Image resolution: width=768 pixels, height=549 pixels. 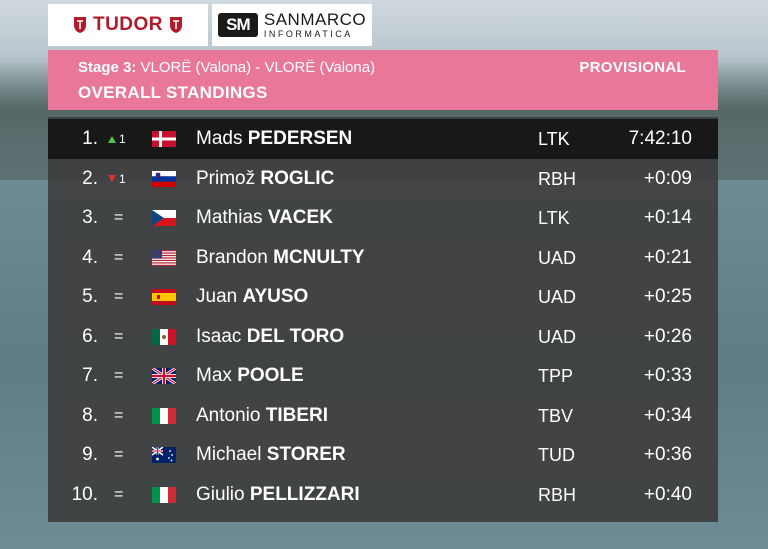 What do you see at coordinates (164, 297) in the screenshot?
I see `spain-flag-icon` at bounding box center [164, 297].